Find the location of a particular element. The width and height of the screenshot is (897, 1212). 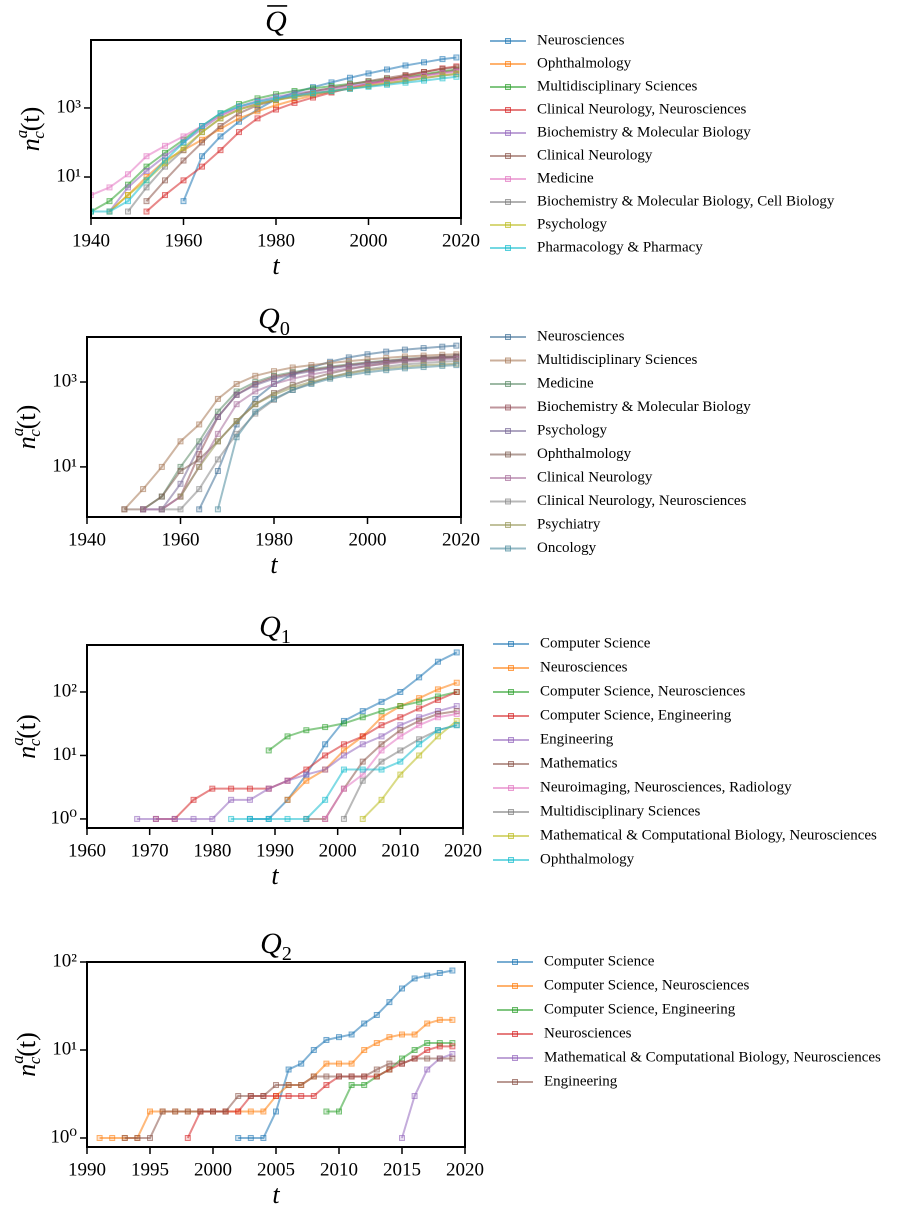

ticks: 1990 1995 2000 2005 2010 2015 2020 10⁰ 10¹ 10² is located at coordinates (267, 1065).